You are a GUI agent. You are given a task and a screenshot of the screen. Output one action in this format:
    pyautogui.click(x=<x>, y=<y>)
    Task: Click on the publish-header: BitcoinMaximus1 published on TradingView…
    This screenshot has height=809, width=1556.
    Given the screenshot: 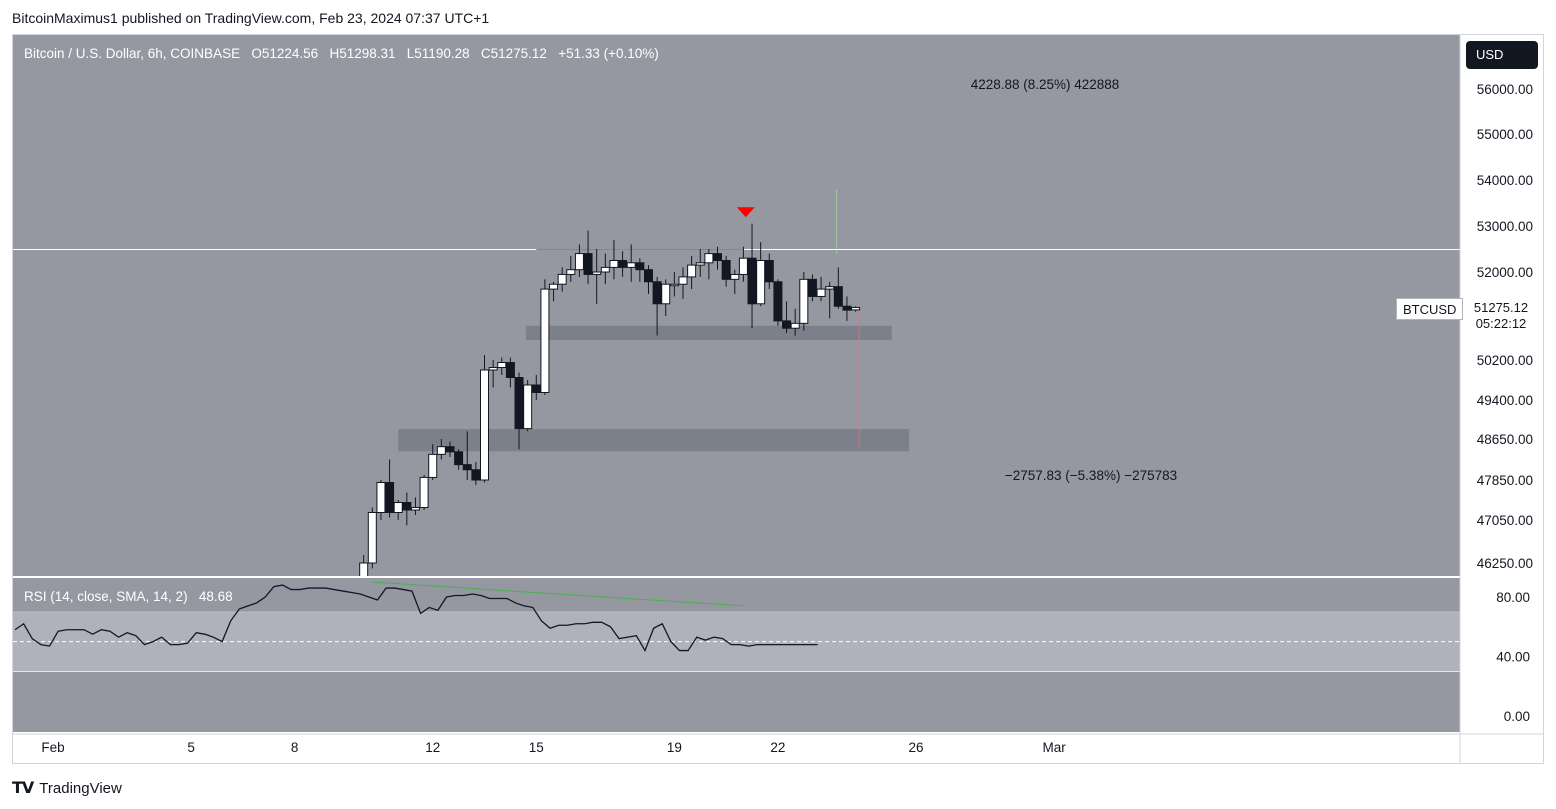 What is the action you would take?
    pyautogui.click(x=251, y=18)
    